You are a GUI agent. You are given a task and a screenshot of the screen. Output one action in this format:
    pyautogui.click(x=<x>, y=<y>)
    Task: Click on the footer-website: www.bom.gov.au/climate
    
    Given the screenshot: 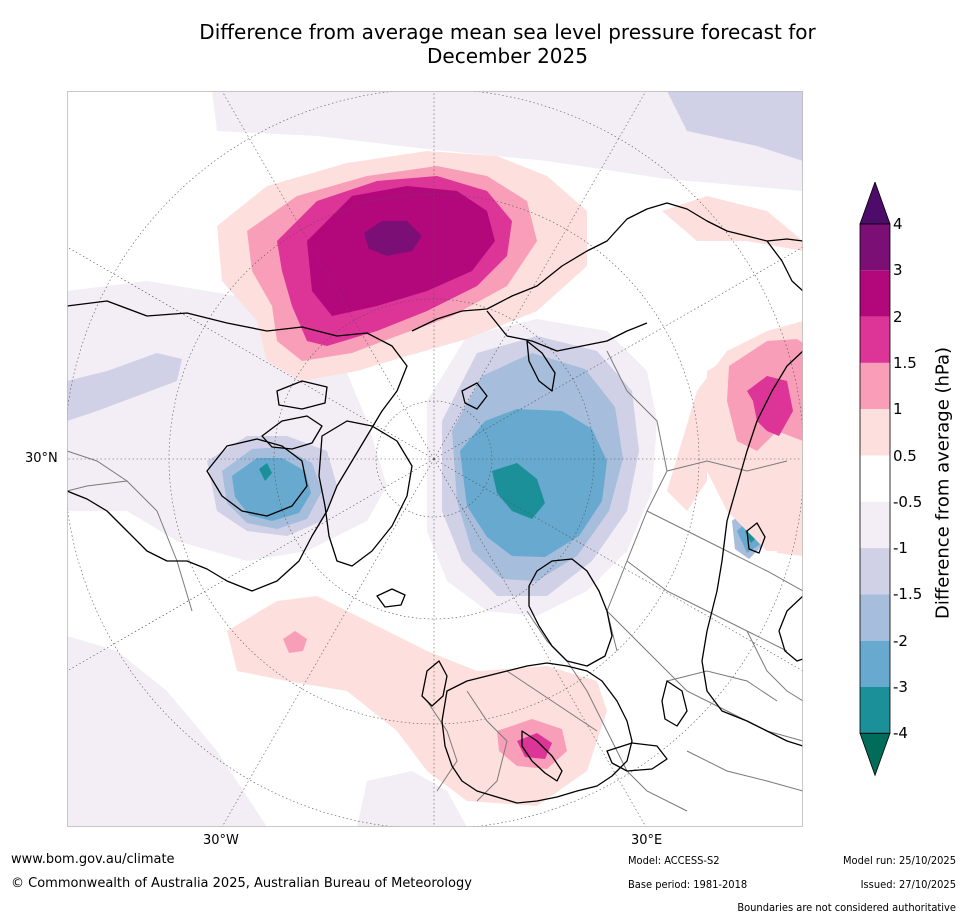 What is the action you would take?
    pyautogui.click(x=93, y=859)
    